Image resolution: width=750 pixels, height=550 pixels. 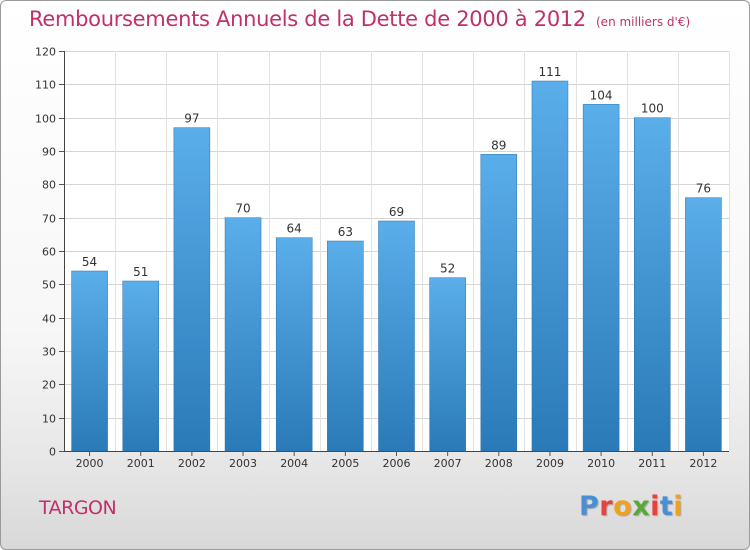 What do you see at coordinates (396, 336) in the screenshot?
I see `bar-2006` at bounding box center [396, 336].